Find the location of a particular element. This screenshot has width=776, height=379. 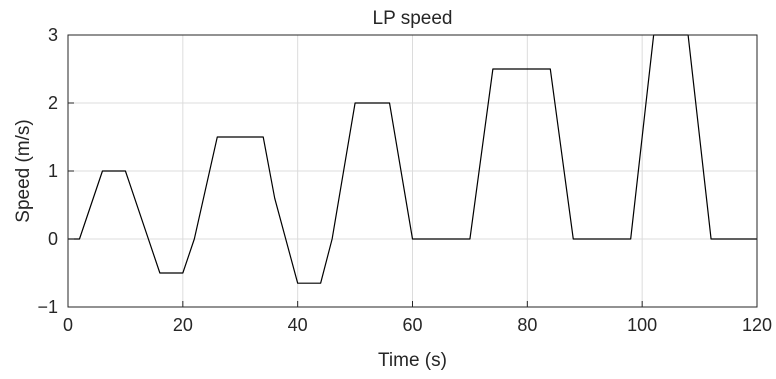

y-axis-label: Speed (m/s) is located at coordinates (23, 170).